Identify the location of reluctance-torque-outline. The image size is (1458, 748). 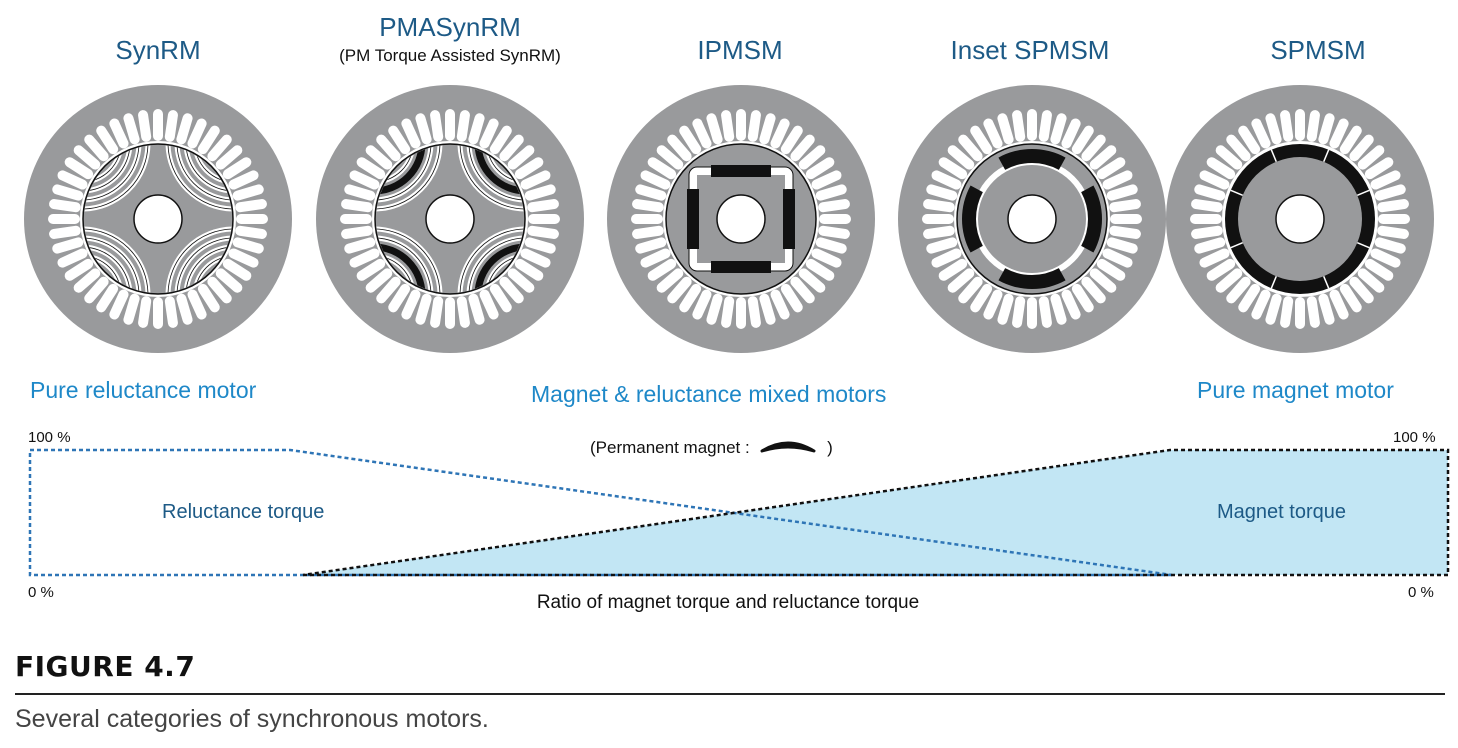
(600, 512).